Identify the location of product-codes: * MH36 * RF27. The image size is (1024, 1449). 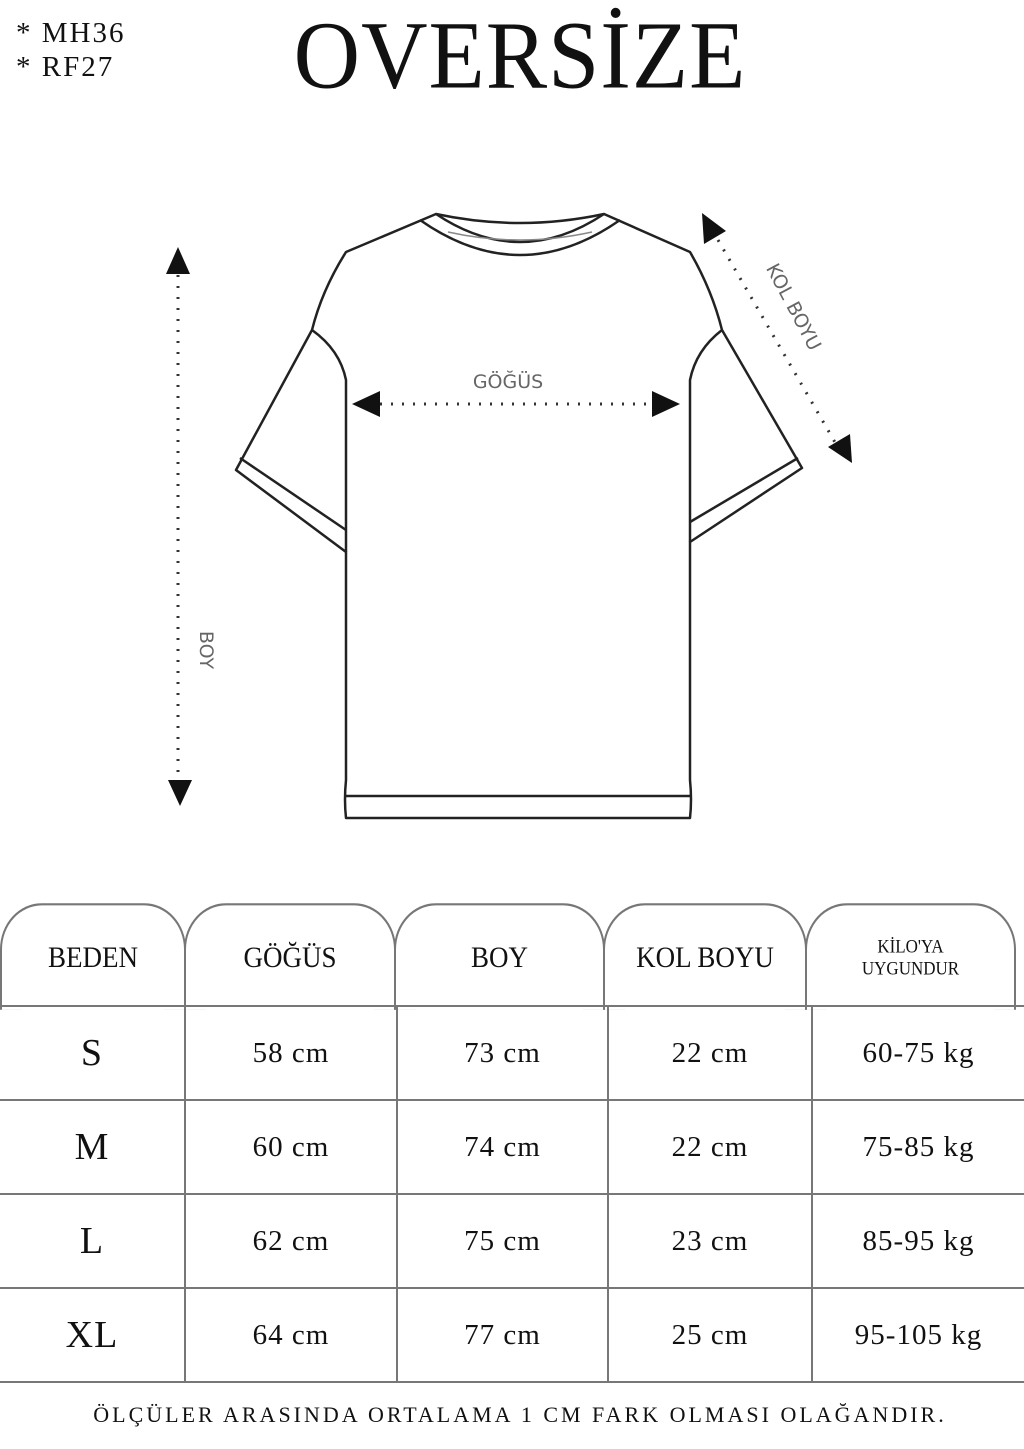
(70, 50).